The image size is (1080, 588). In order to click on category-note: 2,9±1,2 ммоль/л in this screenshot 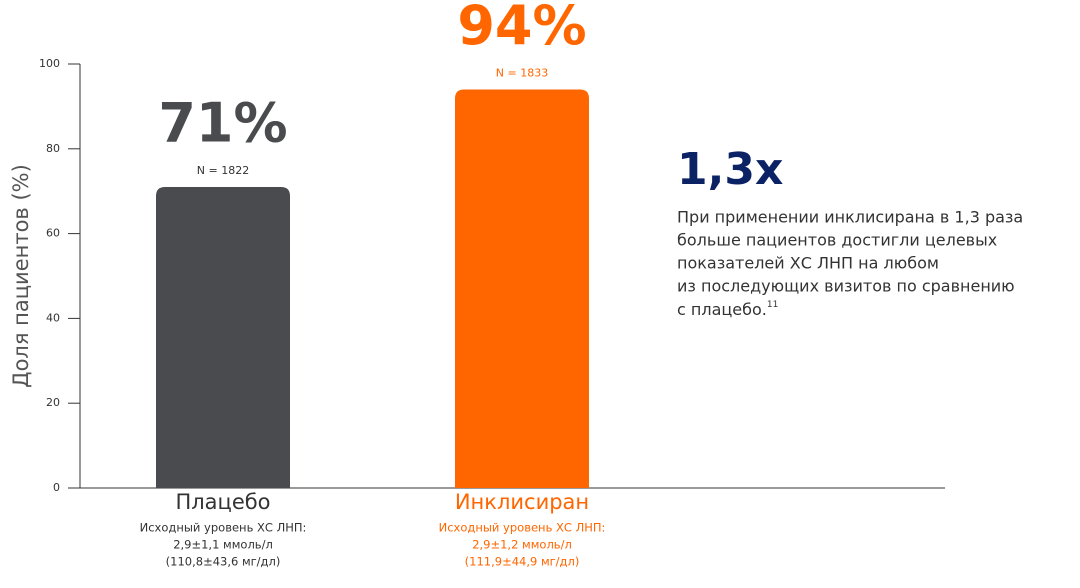, I will do `click(522, 545)`.